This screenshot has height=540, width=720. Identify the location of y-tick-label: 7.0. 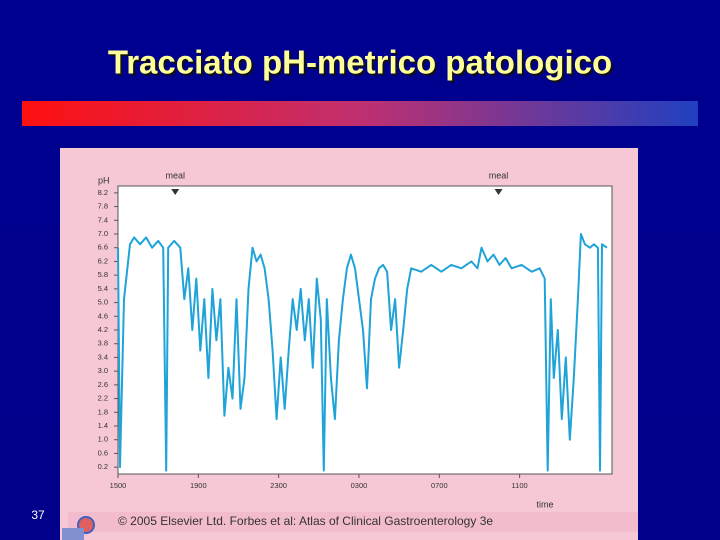
(103, 233).